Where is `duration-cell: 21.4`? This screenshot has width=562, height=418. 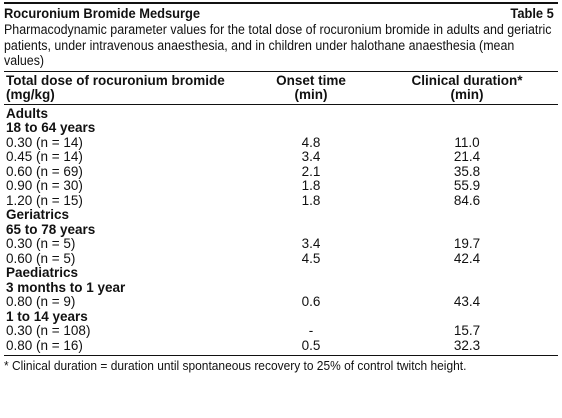 duration-cell: 21.4 is located at coordinates (467, 156).